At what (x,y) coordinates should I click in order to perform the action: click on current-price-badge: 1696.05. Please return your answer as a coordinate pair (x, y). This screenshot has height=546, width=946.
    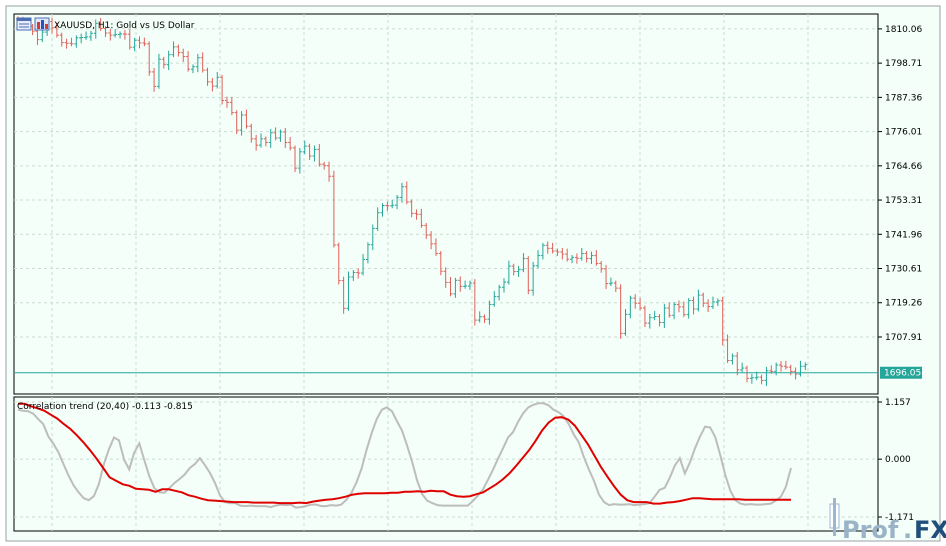
    Looking at the image, I should click on (901, 372).